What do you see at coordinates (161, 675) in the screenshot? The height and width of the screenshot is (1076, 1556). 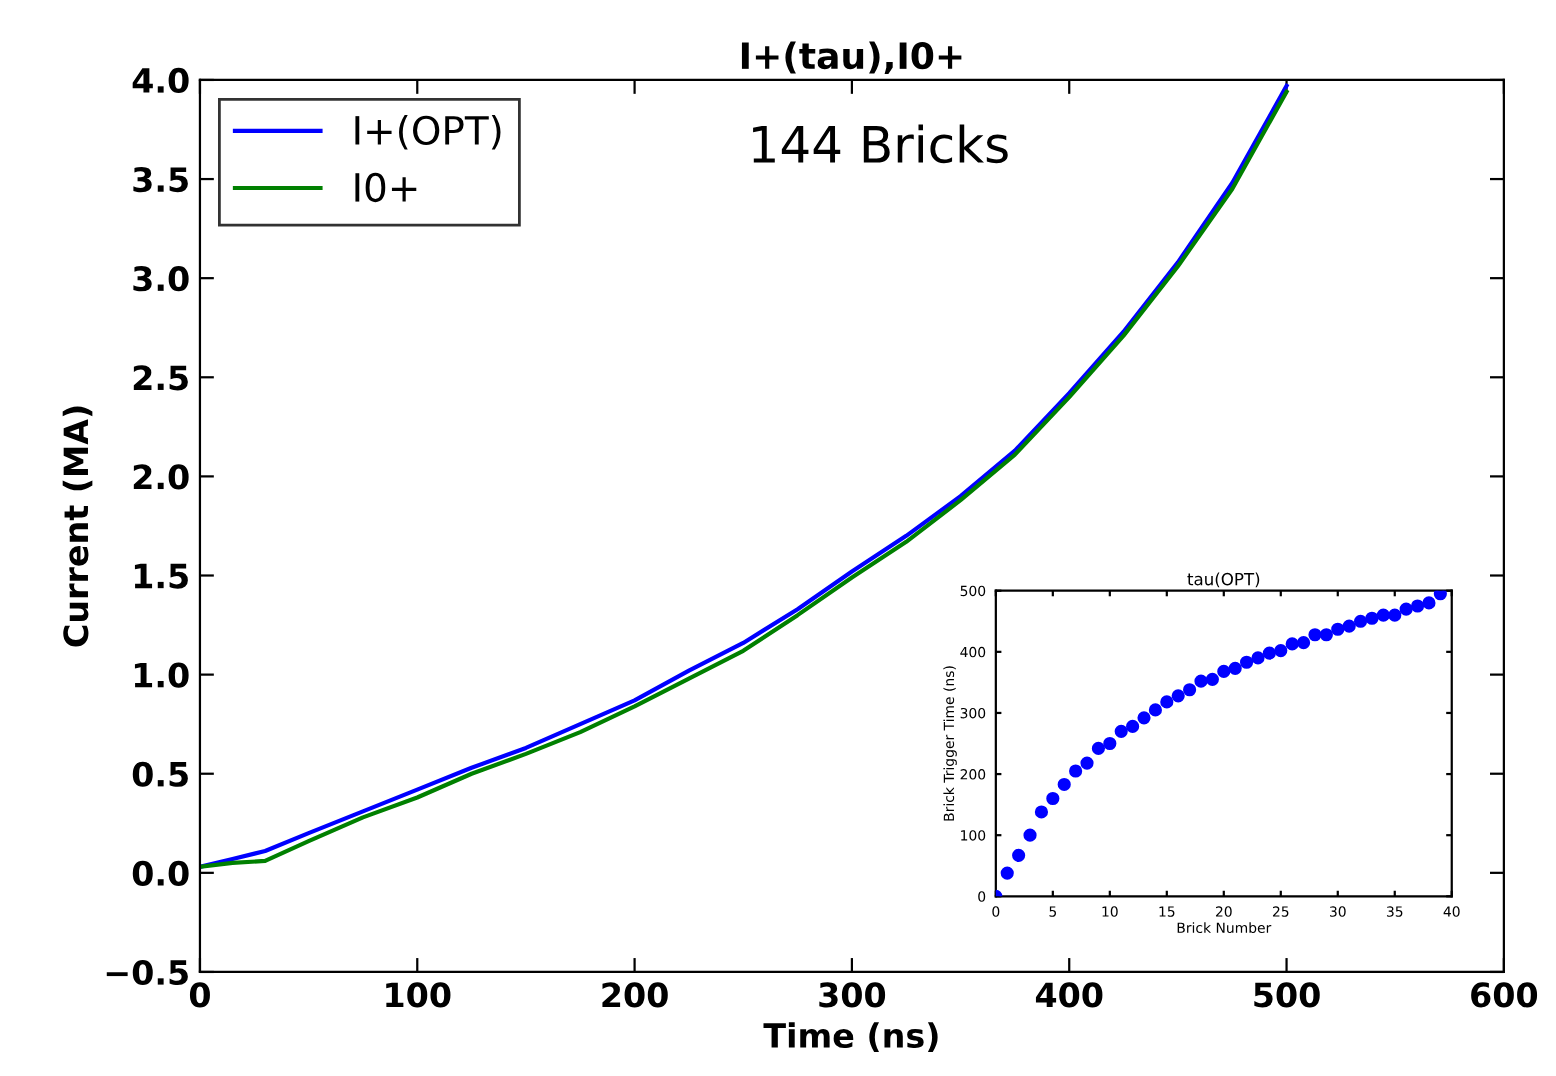 I see `y-tick-label: 1.0` at bounding box center [161, 675].